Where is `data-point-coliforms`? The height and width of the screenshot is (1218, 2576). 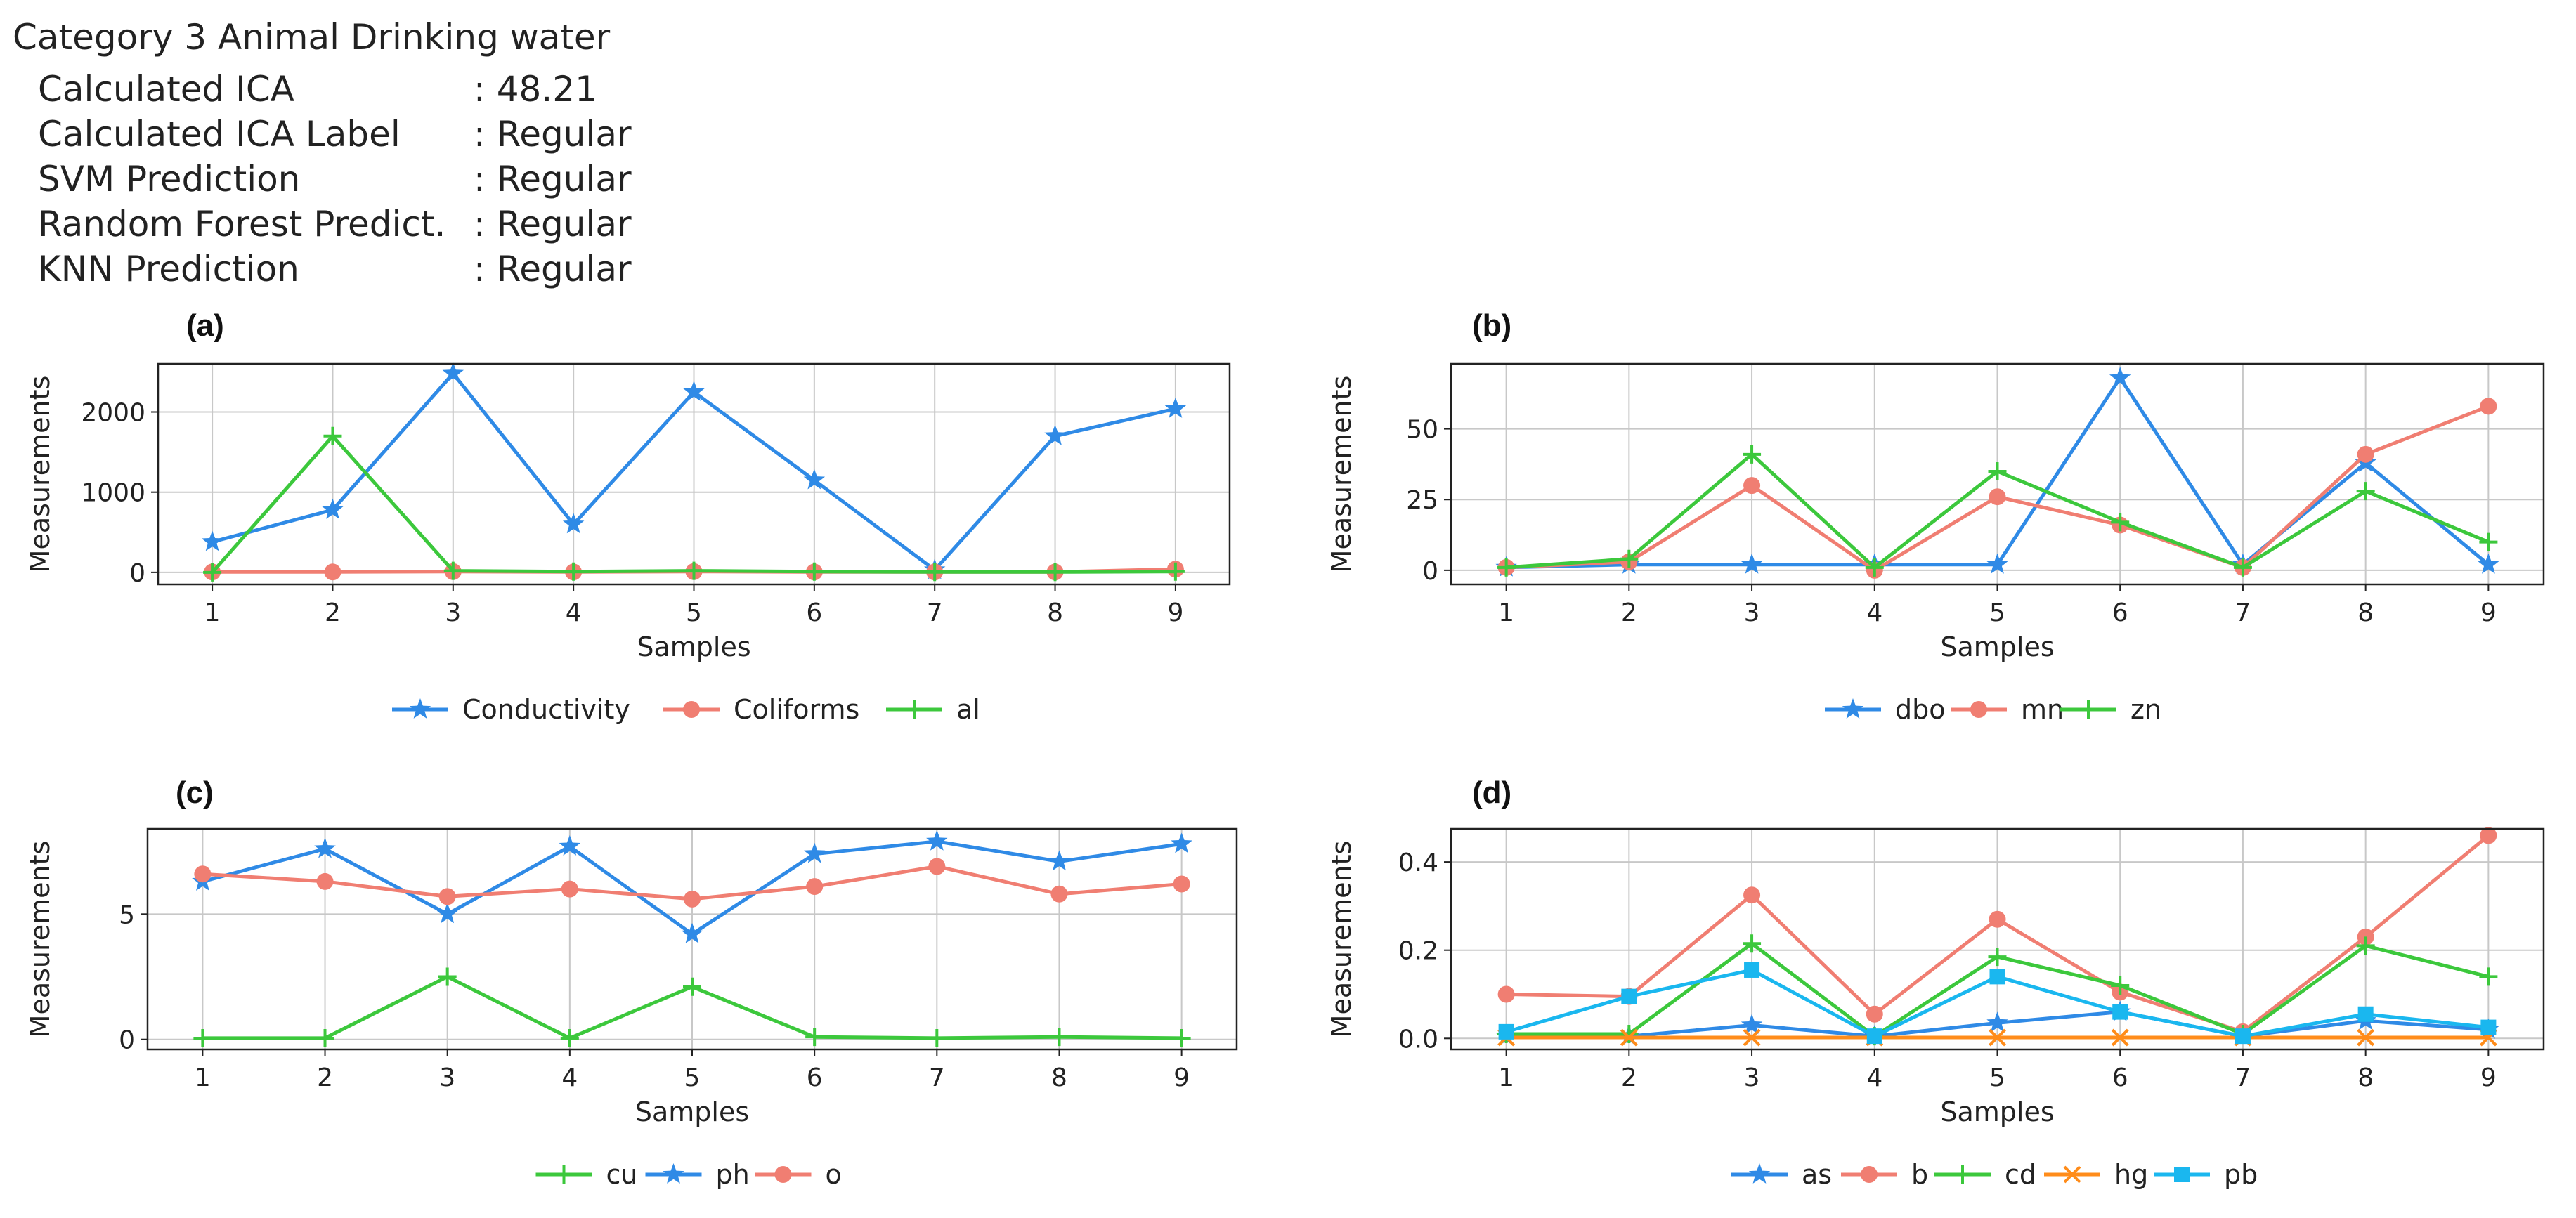
data-point-coliforms is located at coordinates (332, 572).